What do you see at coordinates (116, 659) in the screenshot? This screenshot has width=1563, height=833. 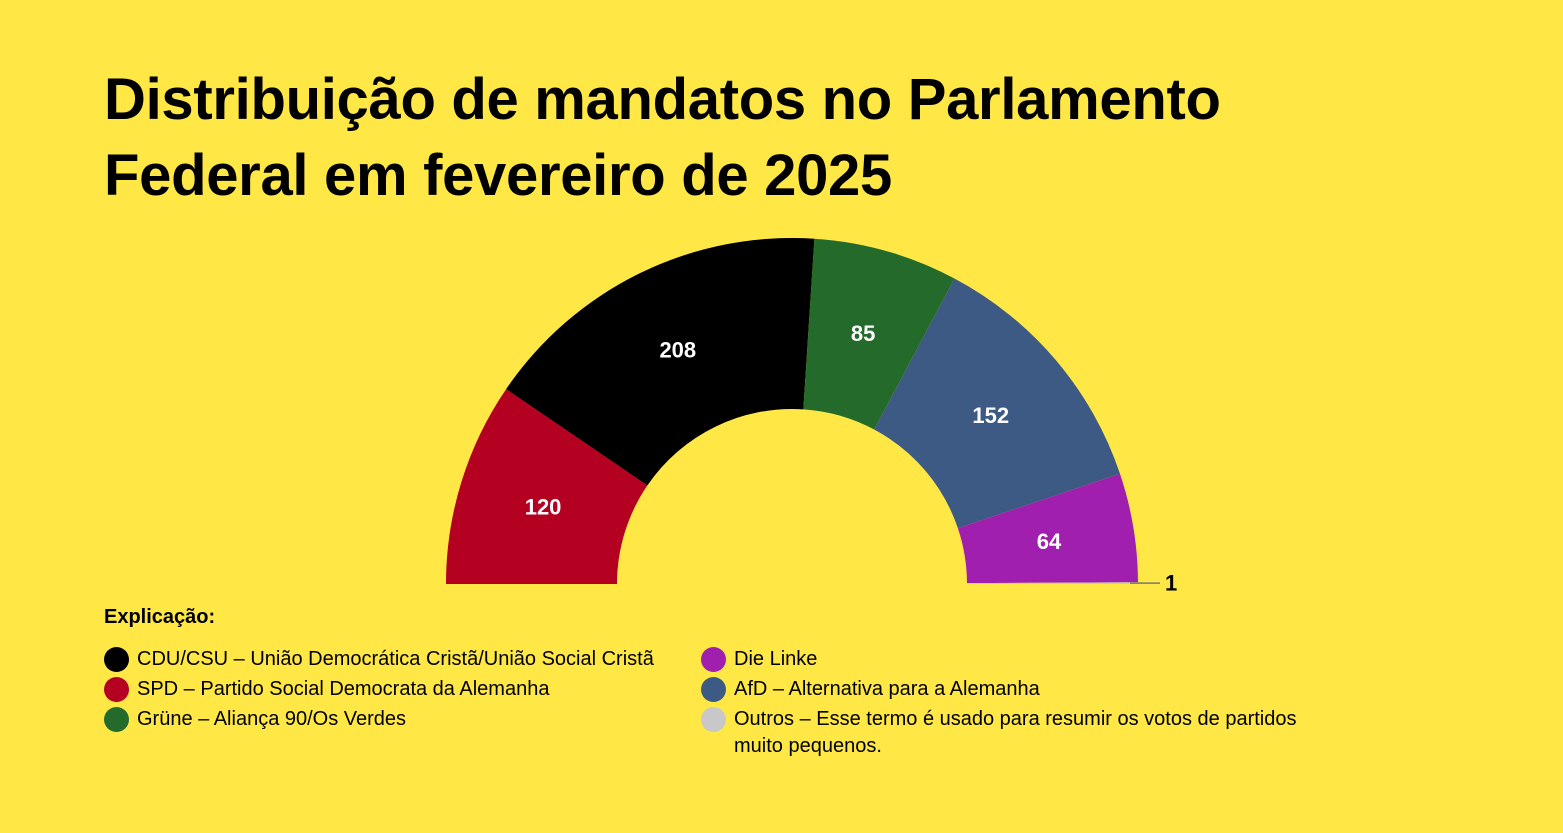 I see `legend-swatch-cdu-csu` at bounding box center [116, 659].